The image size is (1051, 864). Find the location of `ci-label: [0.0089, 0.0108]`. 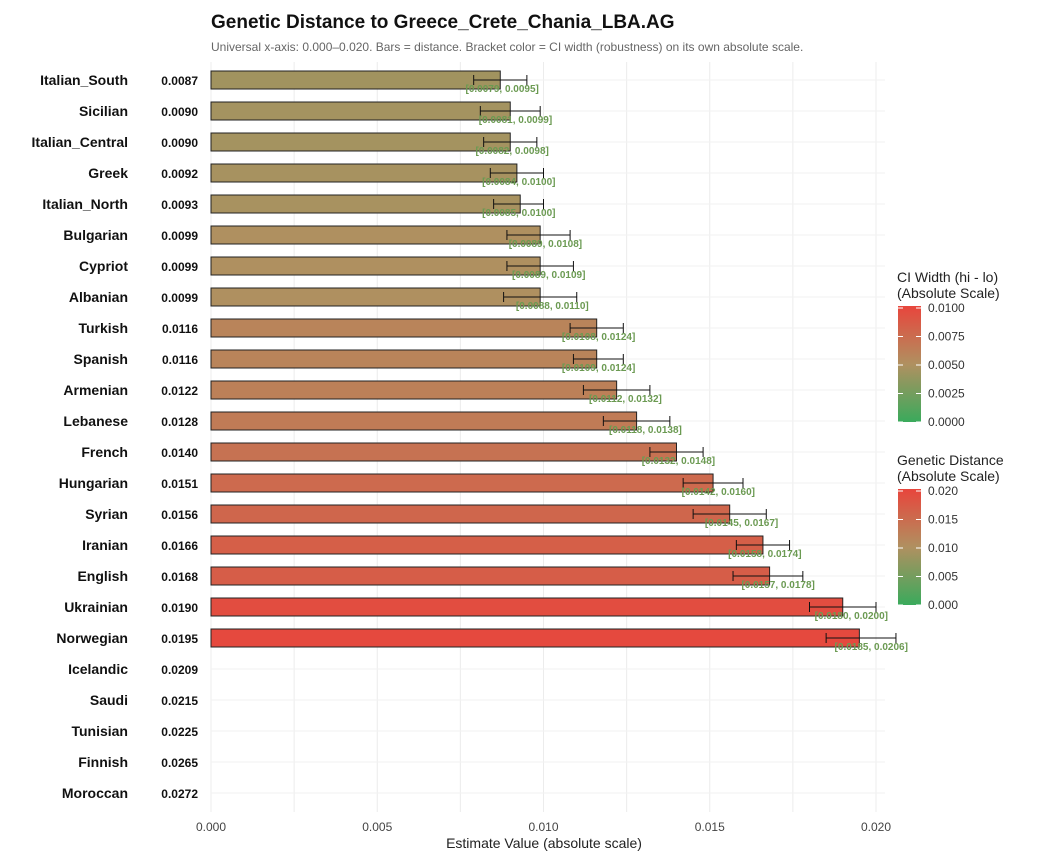

ci-label: [0.0089, 0.0108] is located at coordinates (545, 244).